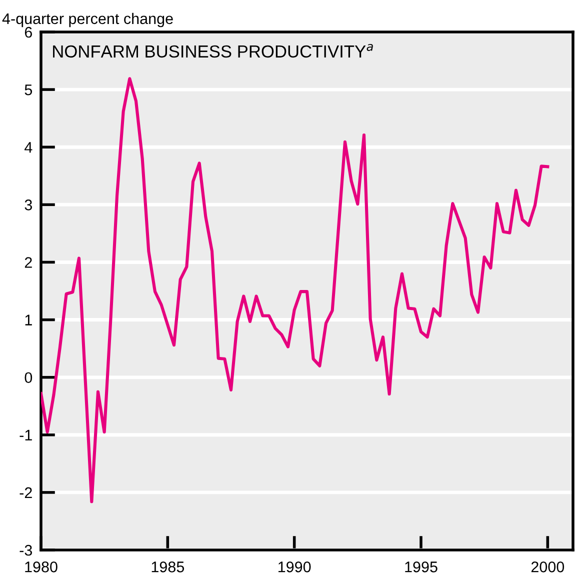  What do you see at coordinates (28, 262) in the screenshot?
I see `y-tick-label: 2` at bounding box center [28, 262].